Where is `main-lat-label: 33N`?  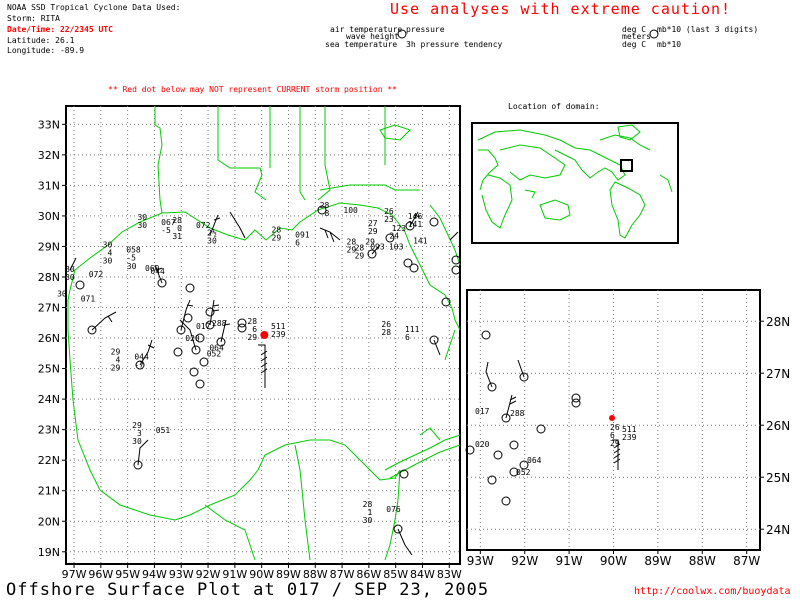
main-lat-label: 33N is located at coordinates (49, 124).